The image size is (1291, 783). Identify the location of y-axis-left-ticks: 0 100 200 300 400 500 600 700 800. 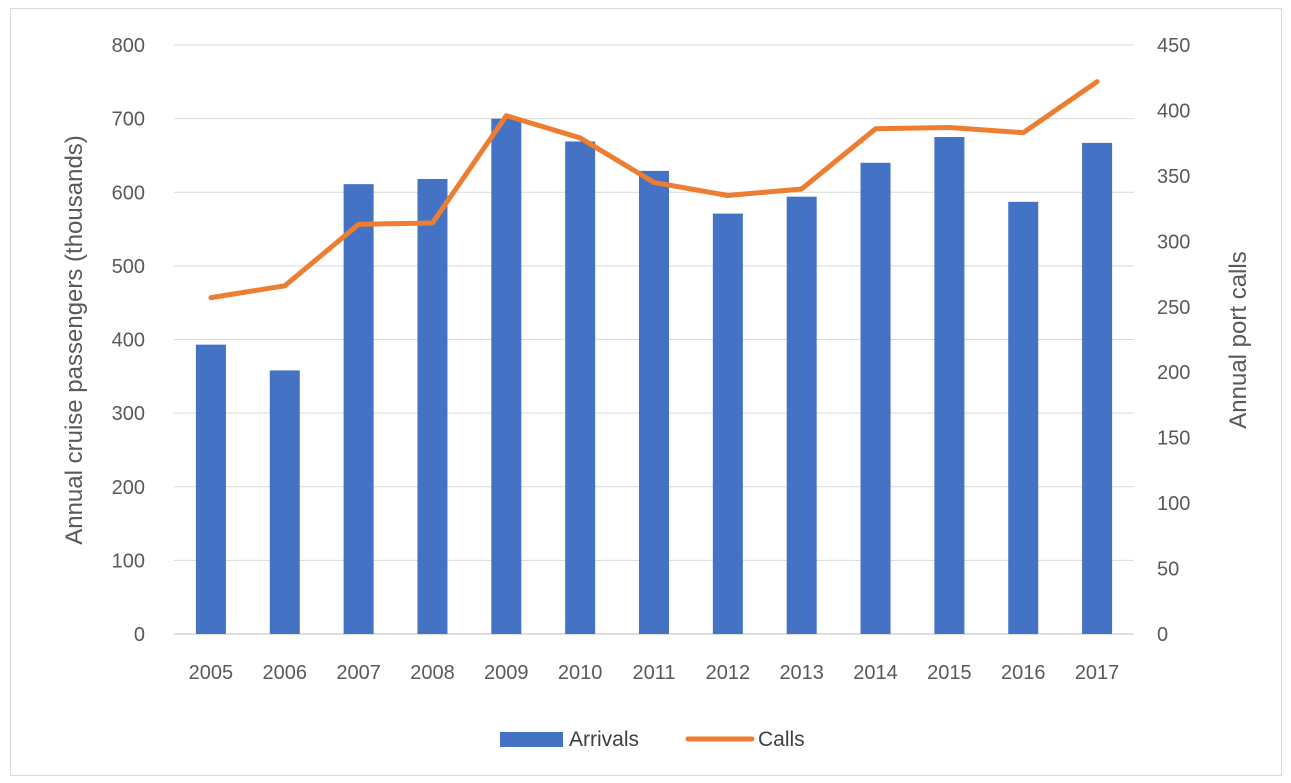
(128, 340).